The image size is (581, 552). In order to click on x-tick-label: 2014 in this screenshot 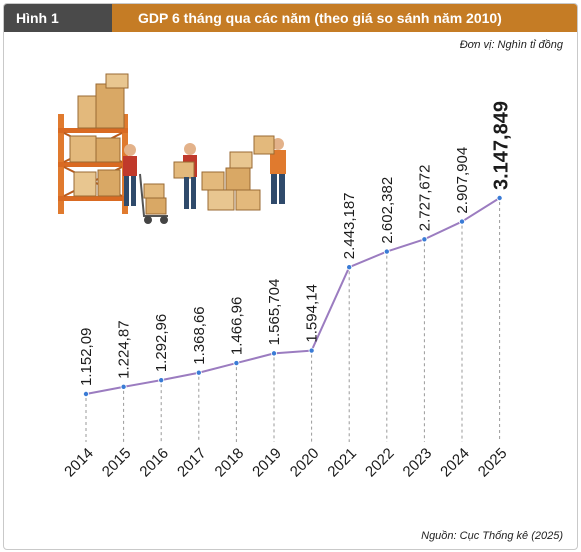, I will do `click(79, 463)`.